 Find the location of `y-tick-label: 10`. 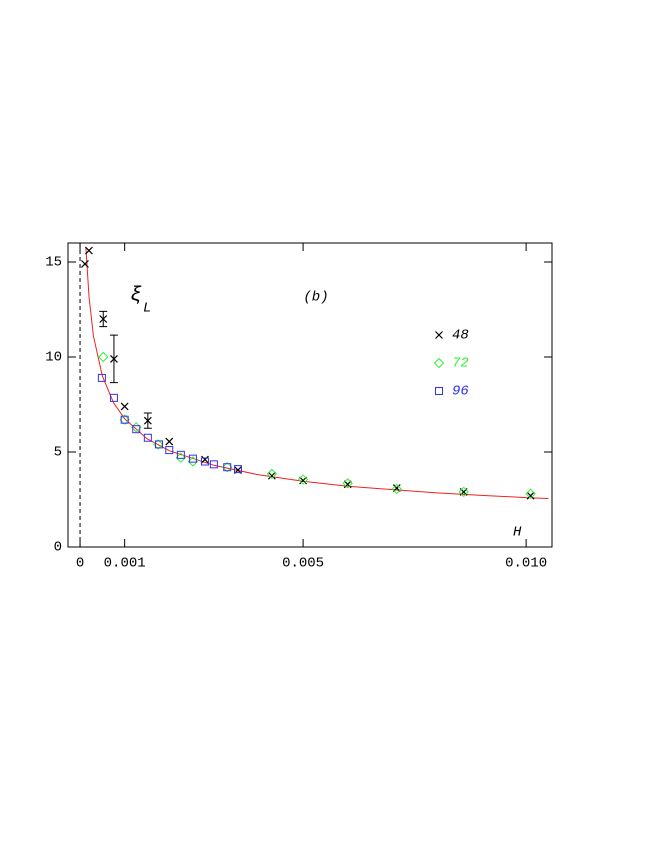

y-tick-label: 10 is located at coordinates (53, 358).